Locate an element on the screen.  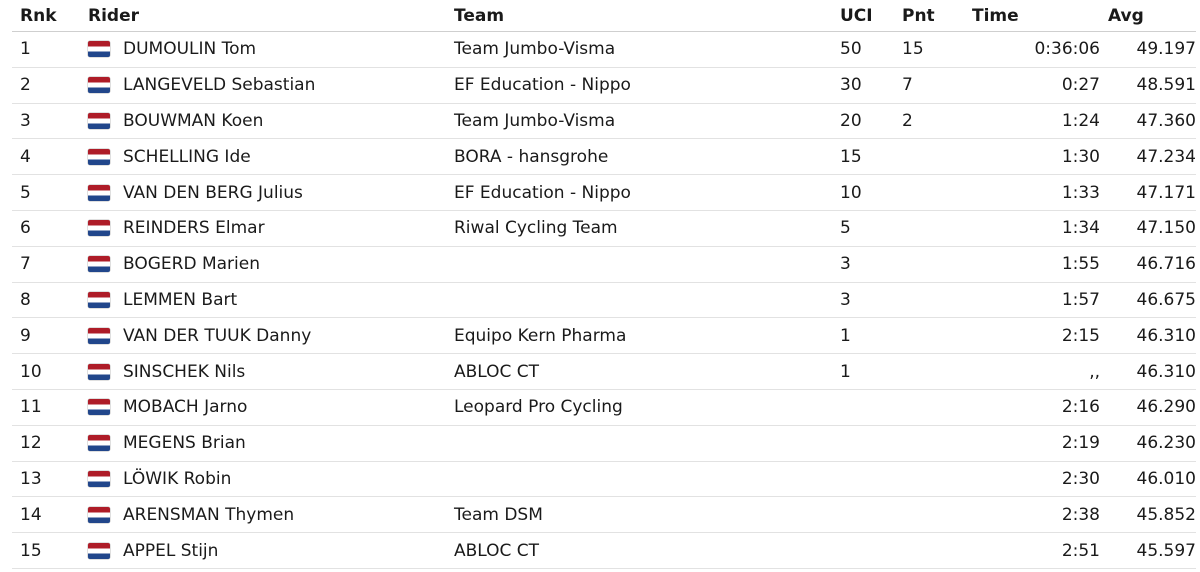
avg-speed-cell: 47.150 is located at coordinates (1148, 228).